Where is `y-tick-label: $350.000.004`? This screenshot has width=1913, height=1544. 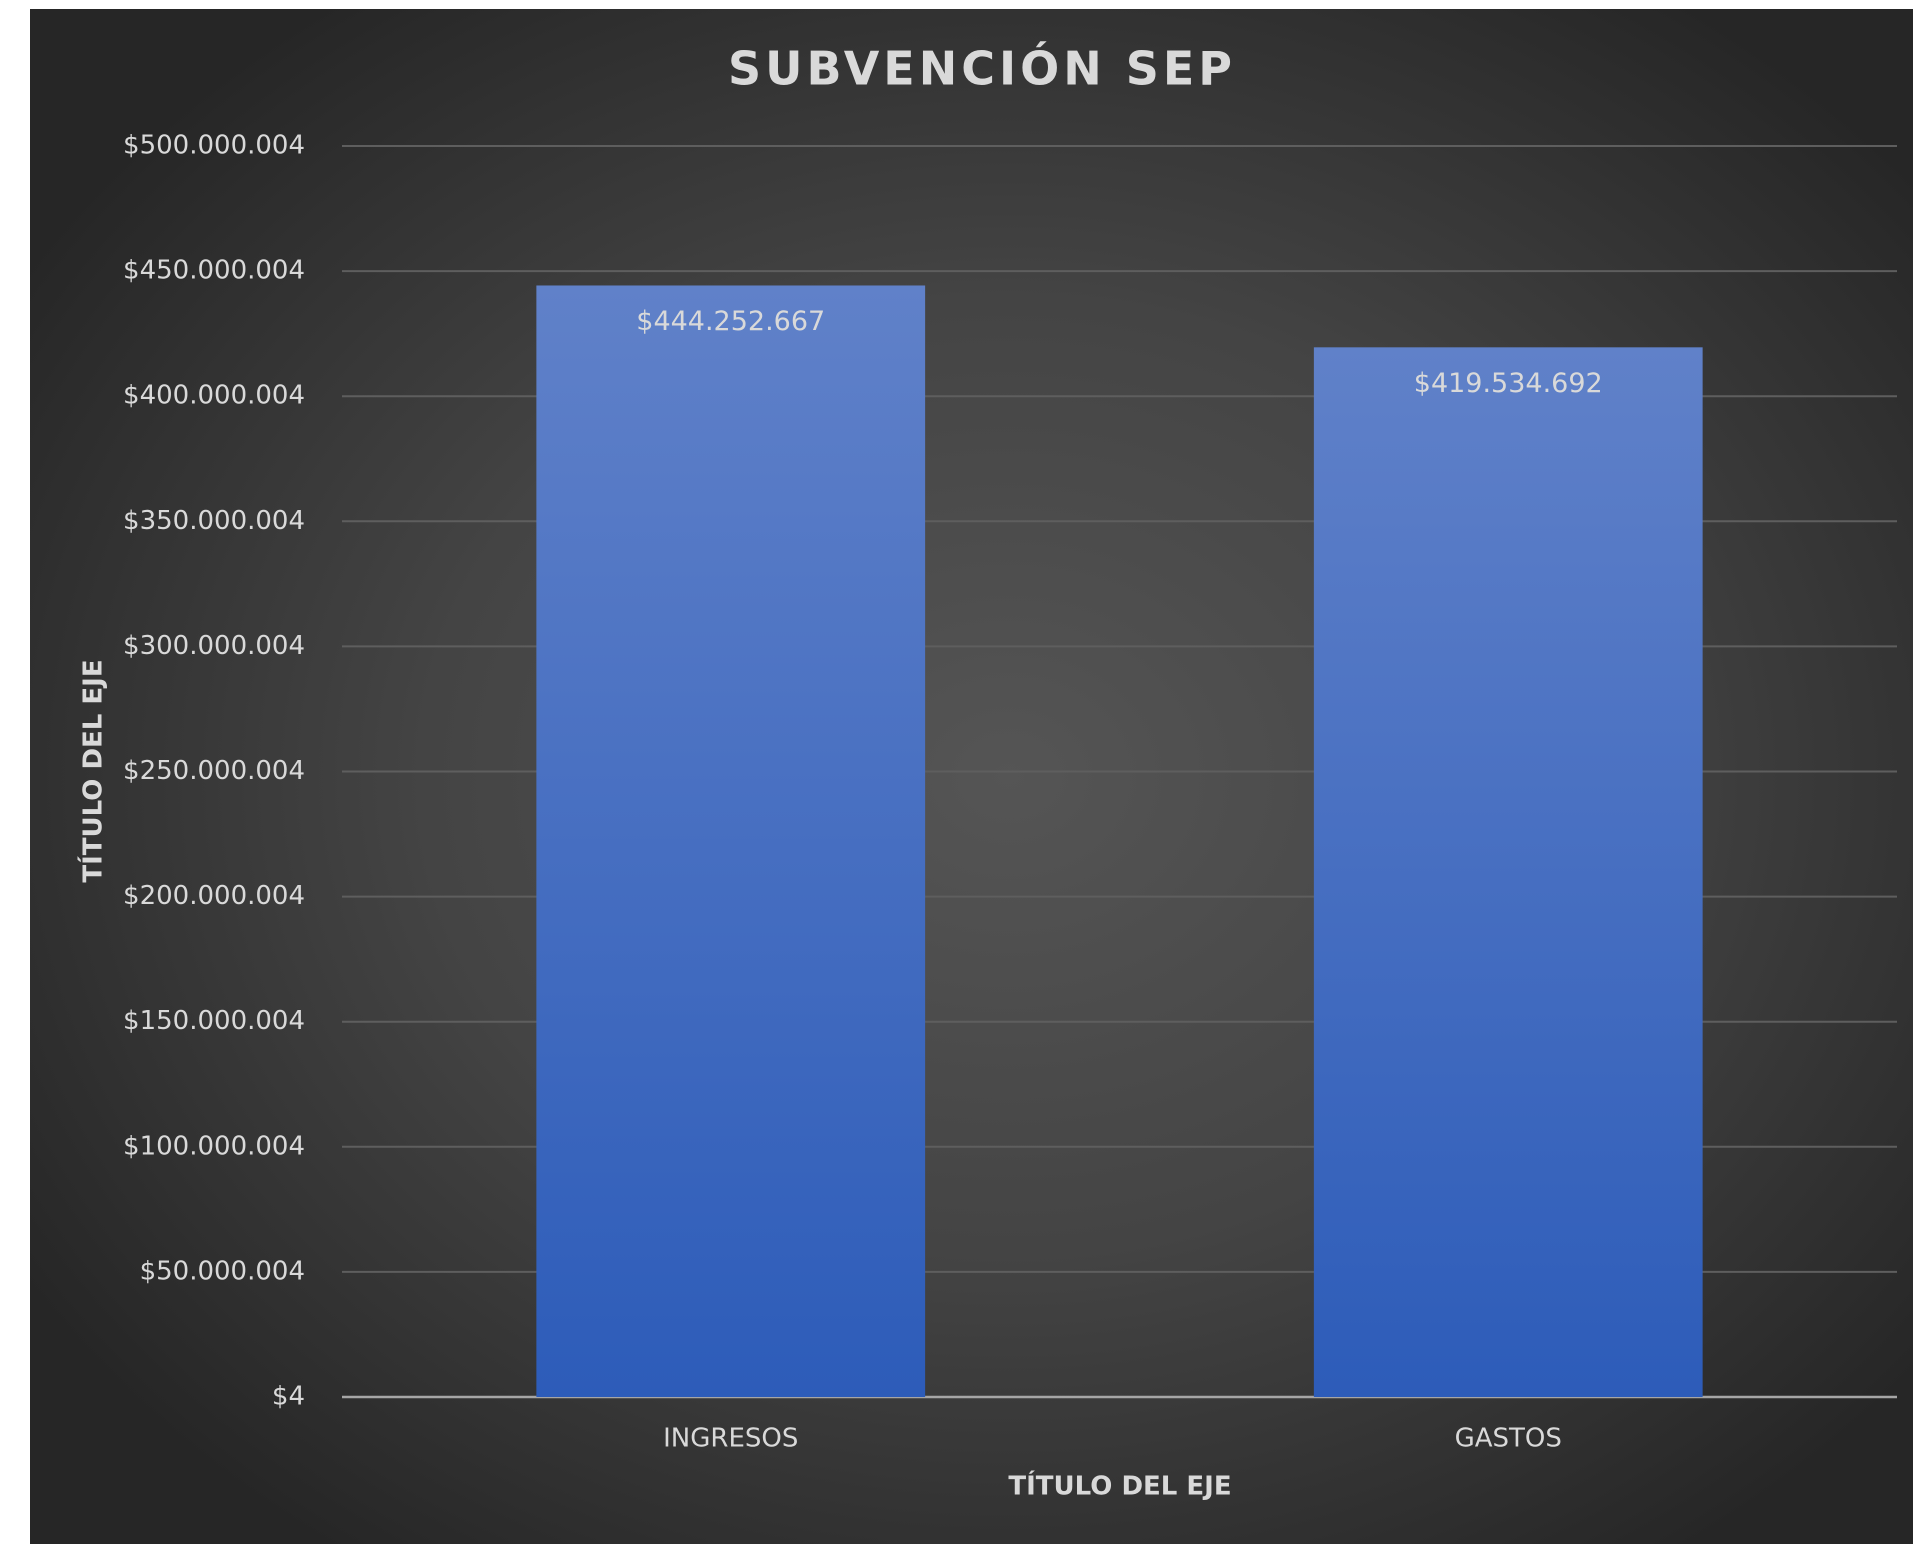
y-tick-label: $350.000.004 is located at coordinates (214, 521).